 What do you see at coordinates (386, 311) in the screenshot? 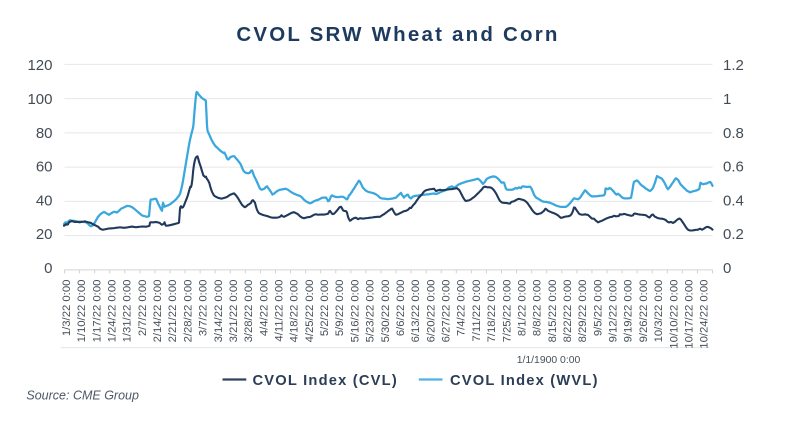
I see `svg-text: 5/30/22 0:00` at bounding box center [386, 311].